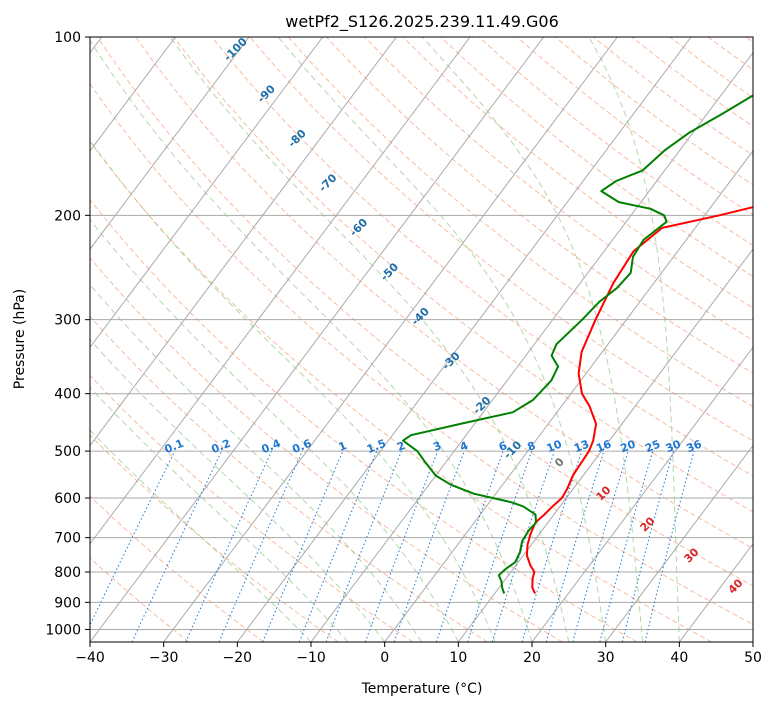 The image size is (775, 708). What do you see at coordinates (673, 446) in the screenshot?
I see `mixing-ratio-label: 30` at bounding box center [673, 446].